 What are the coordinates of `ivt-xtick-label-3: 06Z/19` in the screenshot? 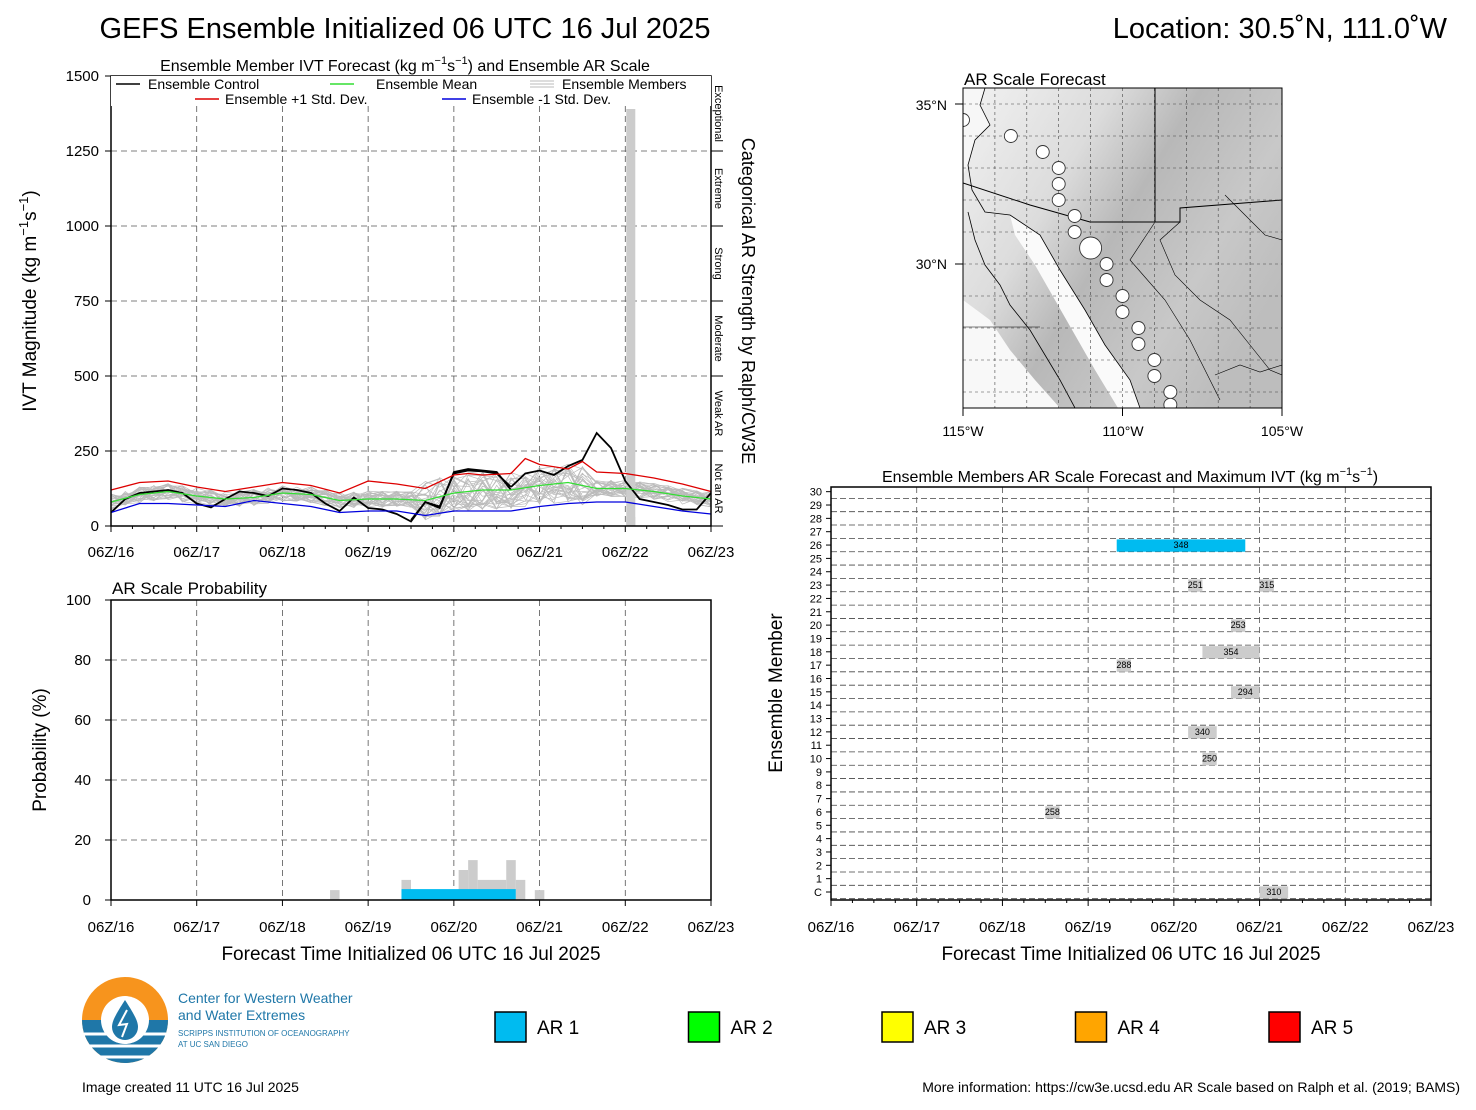 It's located at (368, 552).